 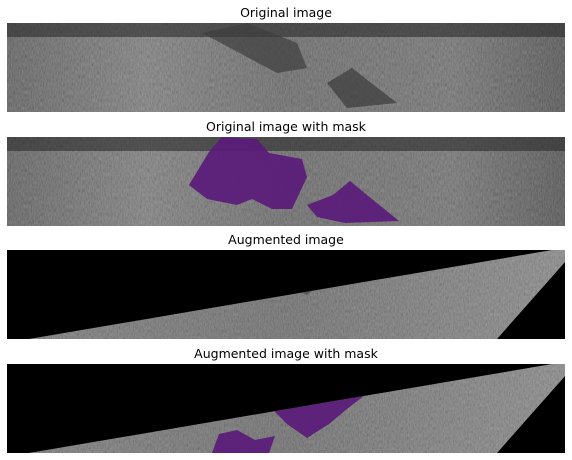 What do you see at coordinates (286, 239) in the screenshot?
I see `panel-title-augmented: Augmented image` at bounding box center [286, 239].